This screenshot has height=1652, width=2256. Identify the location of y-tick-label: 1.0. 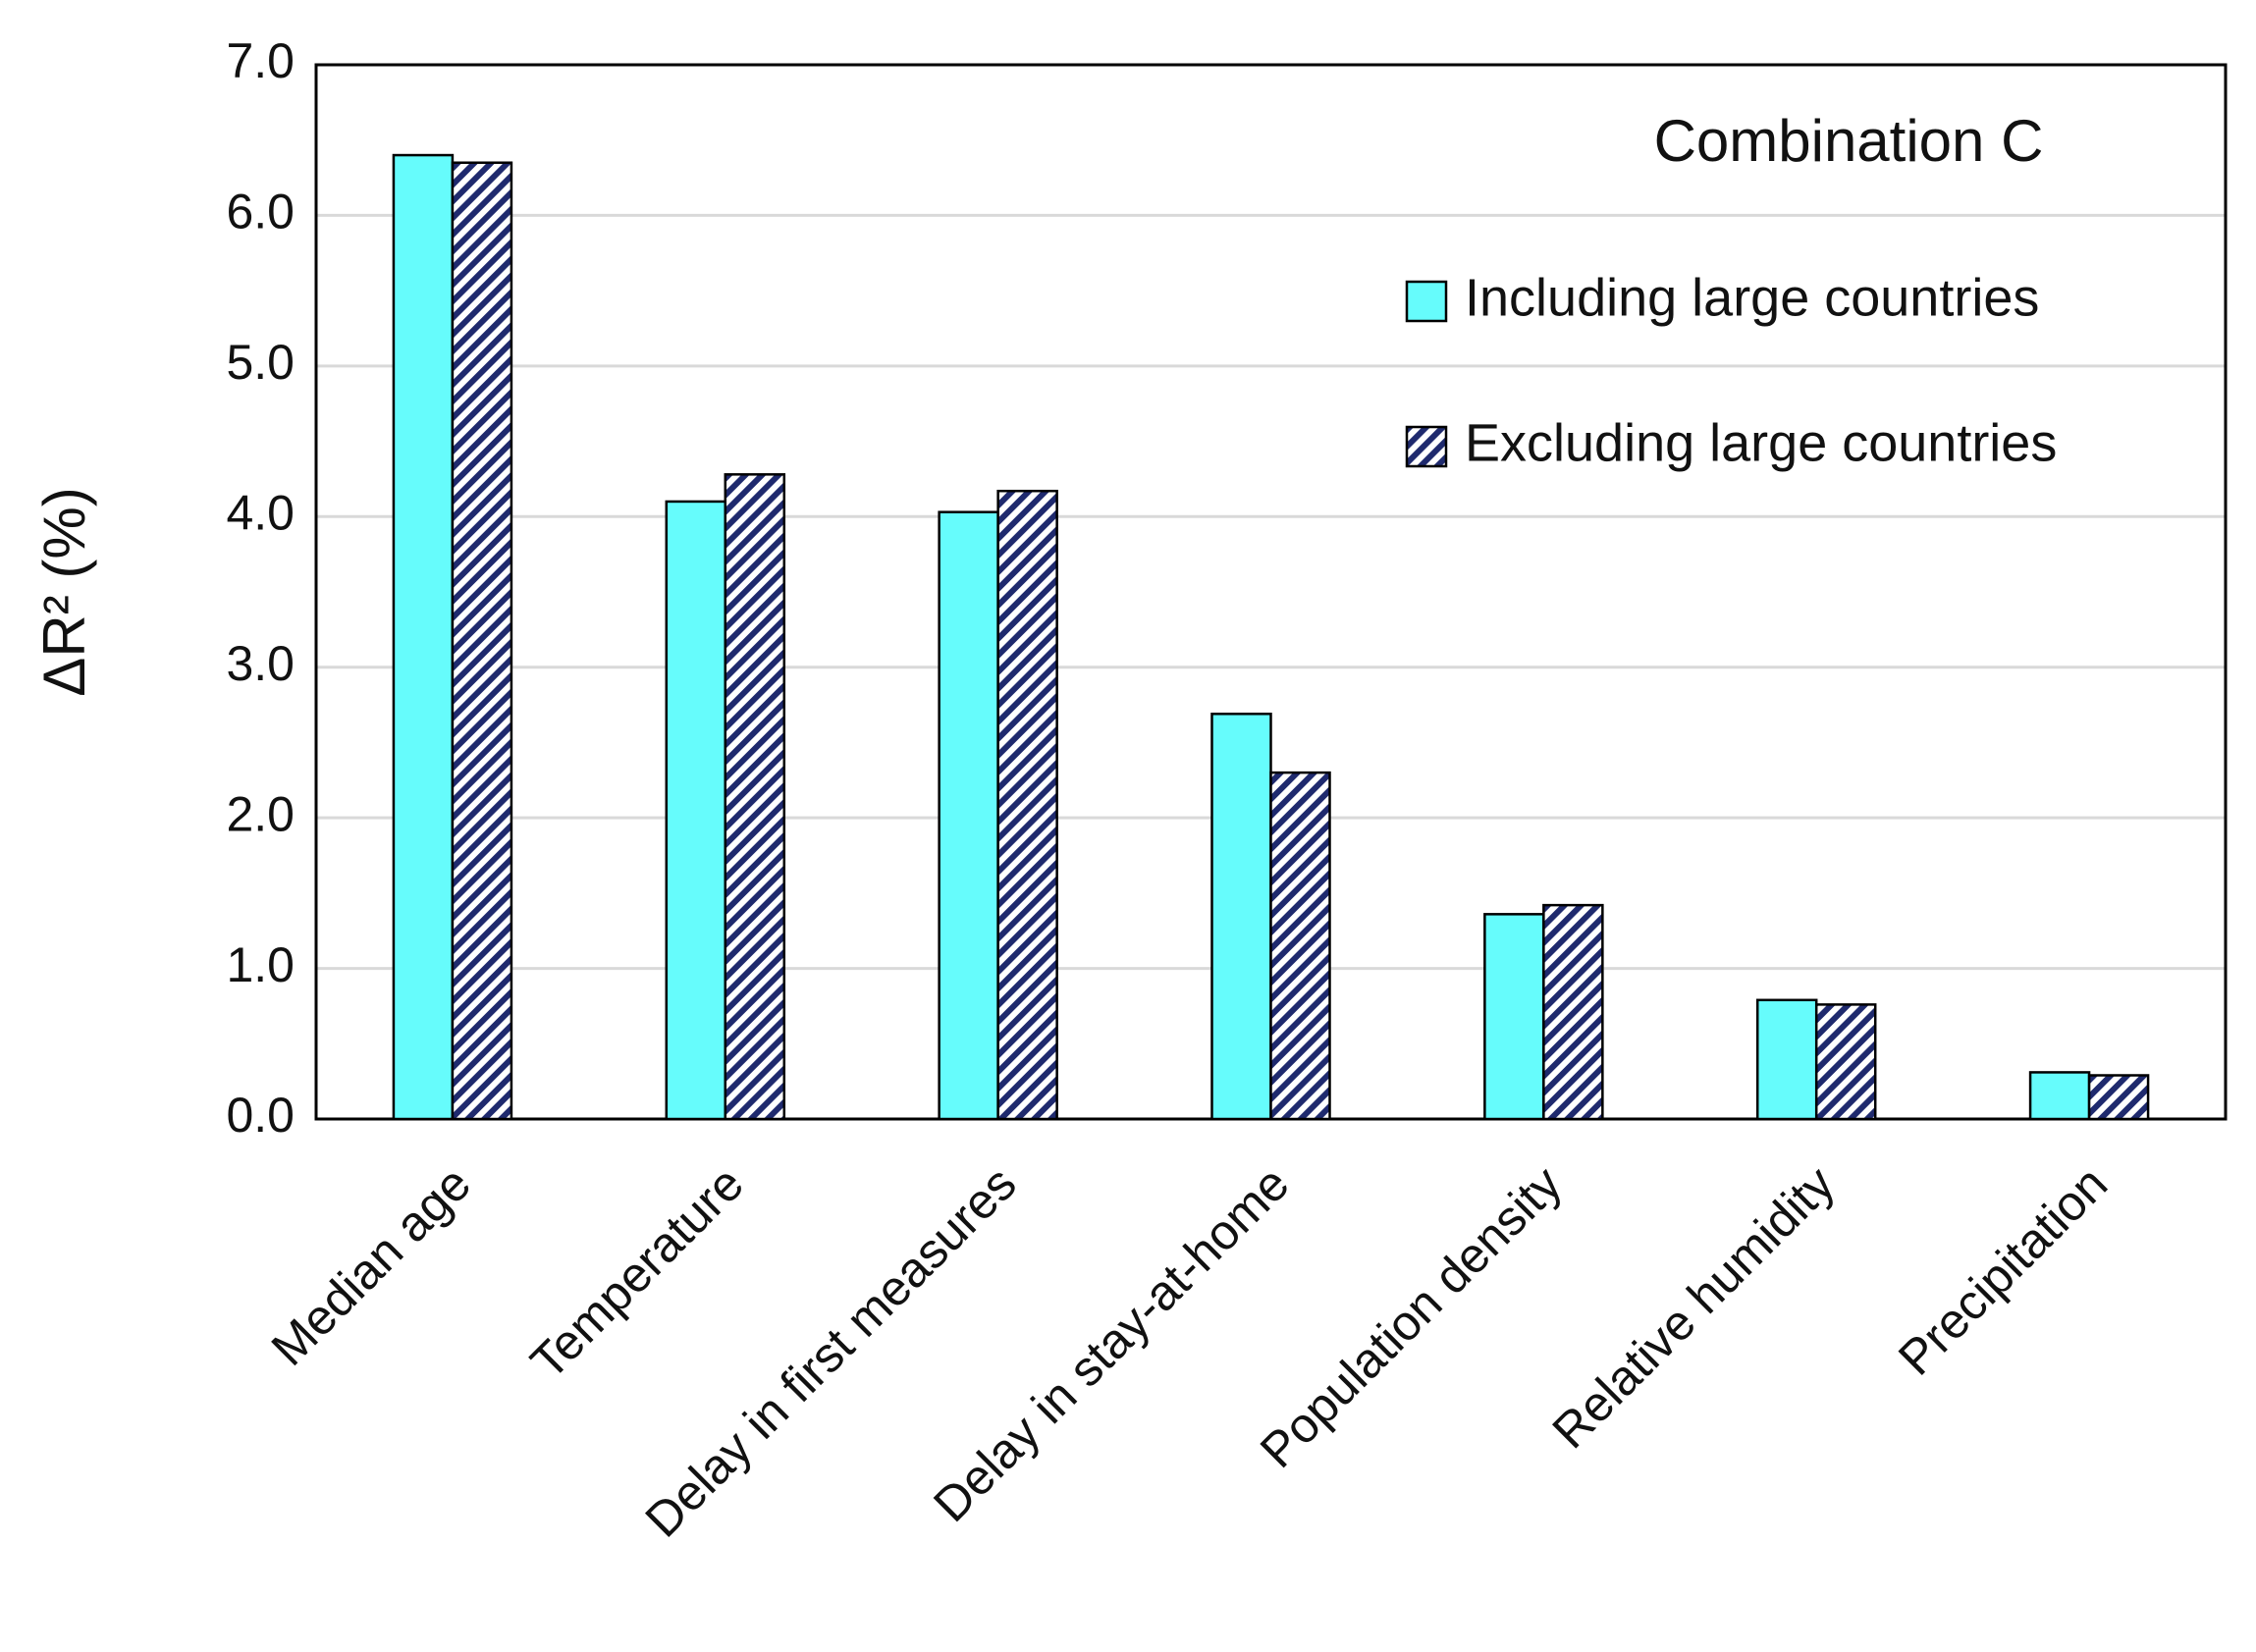
(260, 964).